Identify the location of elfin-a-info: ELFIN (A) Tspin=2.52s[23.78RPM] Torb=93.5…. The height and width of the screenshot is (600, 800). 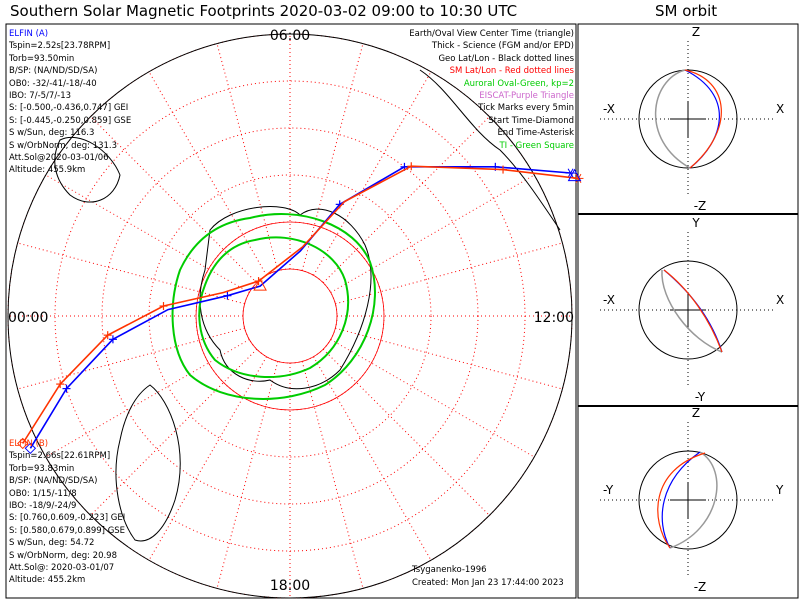
(70, 102).